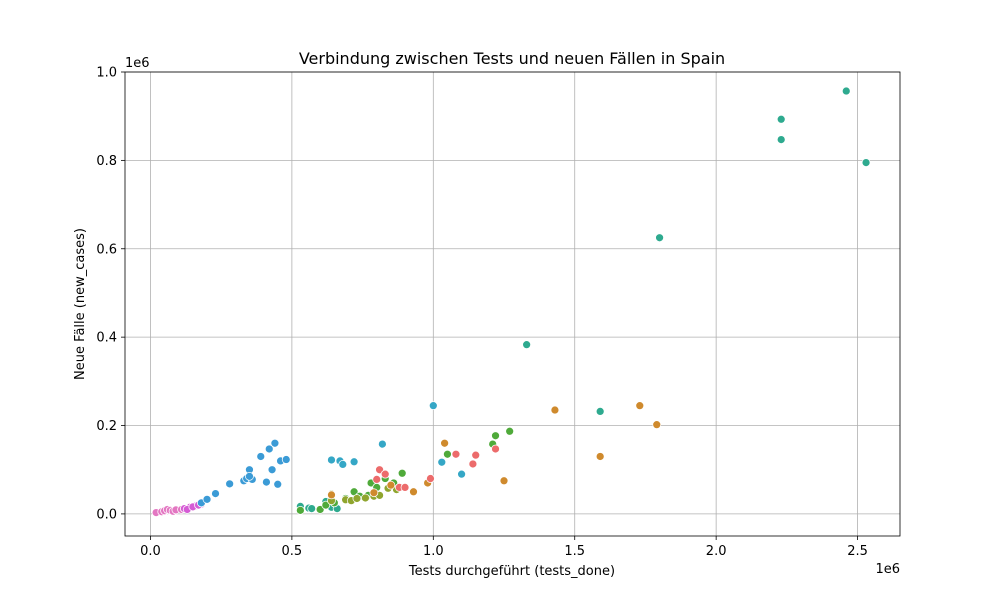  What do you see at coordinates (574, 551) in the screenshot?
I see `x-tick-label: 1.5` at bounding box center [574, 551].